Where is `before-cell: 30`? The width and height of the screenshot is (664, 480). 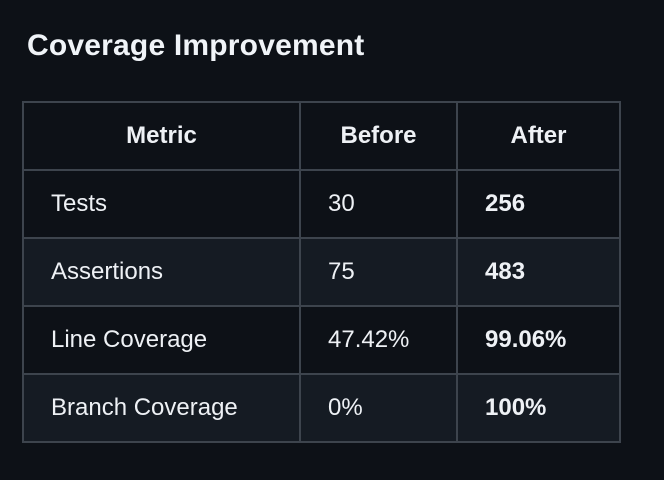 before-cell: 30 is located at coordinates (378, 204).